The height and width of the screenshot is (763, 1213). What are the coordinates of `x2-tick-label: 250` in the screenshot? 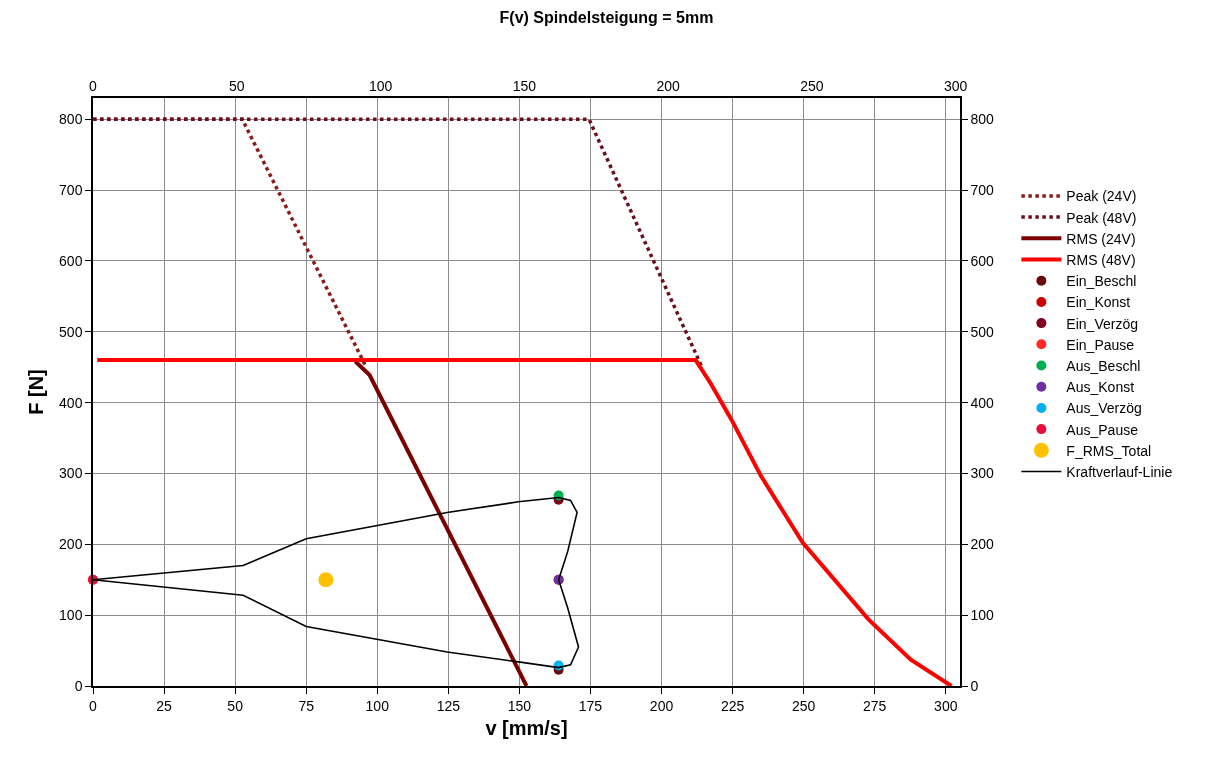 It's located at (812, 85).